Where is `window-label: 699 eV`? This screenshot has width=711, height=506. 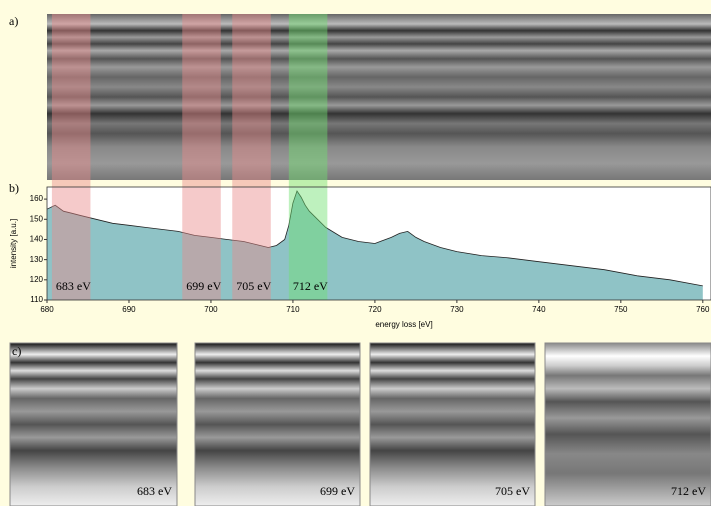 window-label: 699 eV is located at coordinates (203, 286).